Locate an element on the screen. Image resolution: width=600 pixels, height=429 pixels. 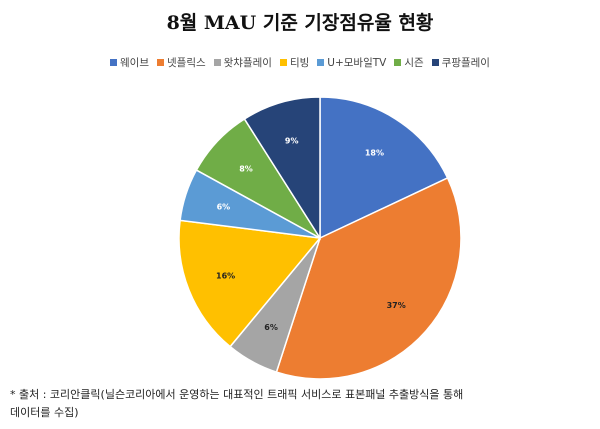
footnote-line: 데이터를 수집) is located at coordinates (44, 412).